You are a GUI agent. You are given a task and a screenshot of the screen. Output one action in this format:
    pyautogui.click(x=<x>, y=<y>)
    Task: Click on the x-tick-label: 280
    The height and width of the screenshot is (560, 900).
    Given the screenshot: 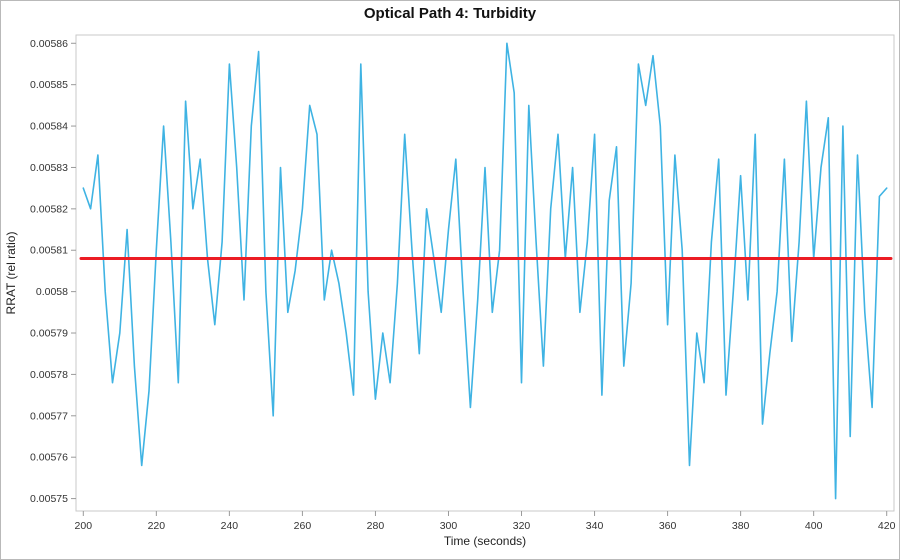 What is the action you would take?
    pyautogui.click(x=376, y=526)
    